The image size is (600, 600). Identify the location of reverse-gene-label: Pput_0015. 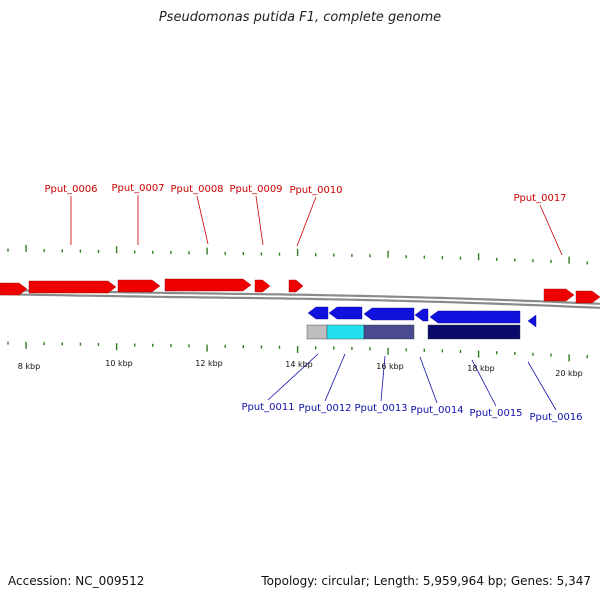
(495, 413).